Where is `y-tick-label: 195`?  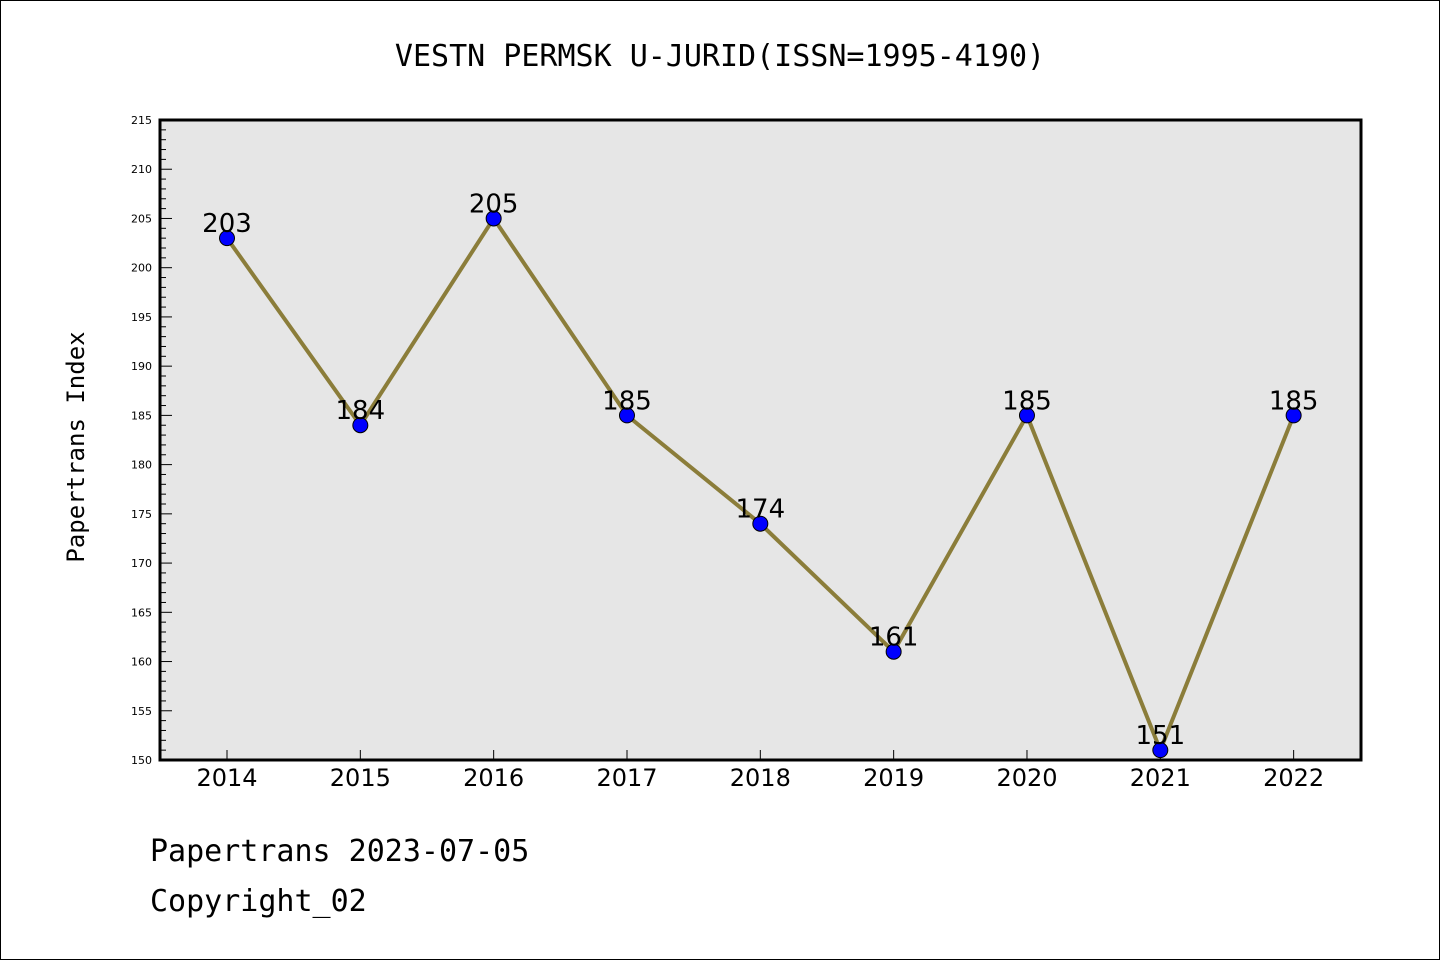
y-tick-label: 195 is located at coordinates (141, 317).